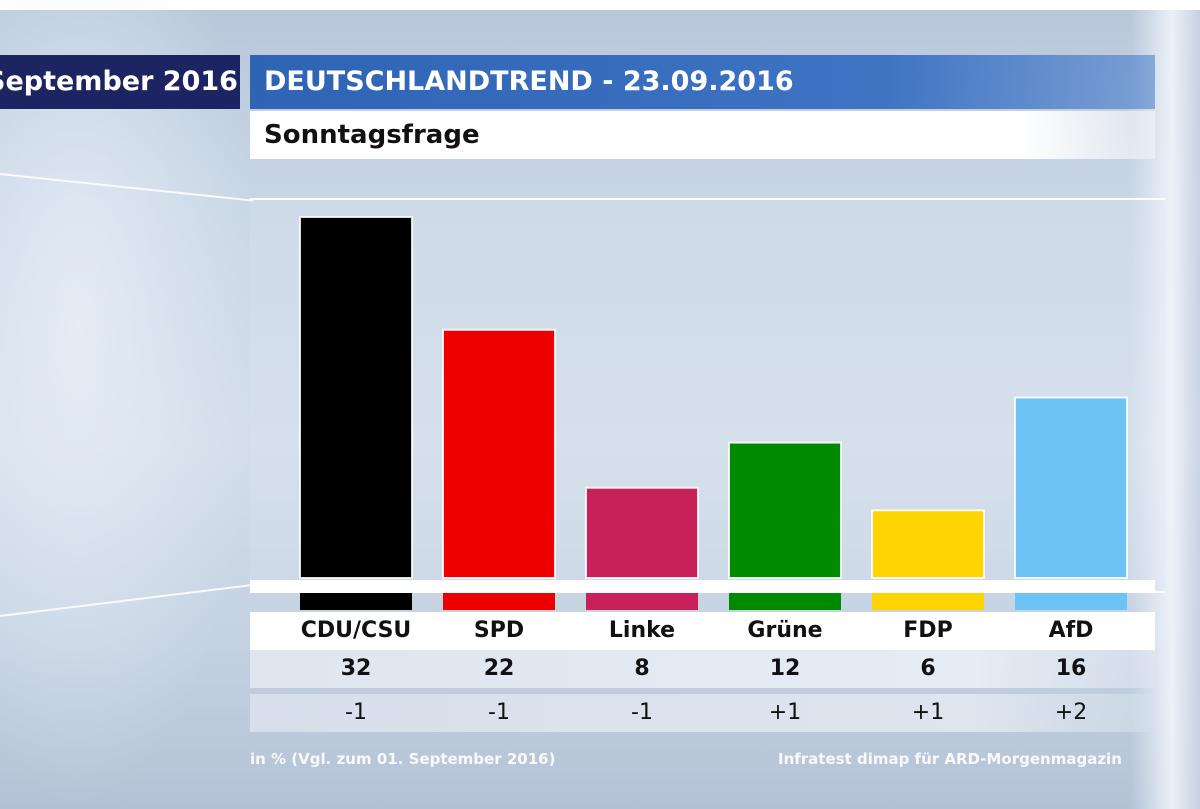 This screenshot has height=809, width=1200. Describe the element at coordinates (1071, 487) in the screenshot. I see `bar-afd` at that location.